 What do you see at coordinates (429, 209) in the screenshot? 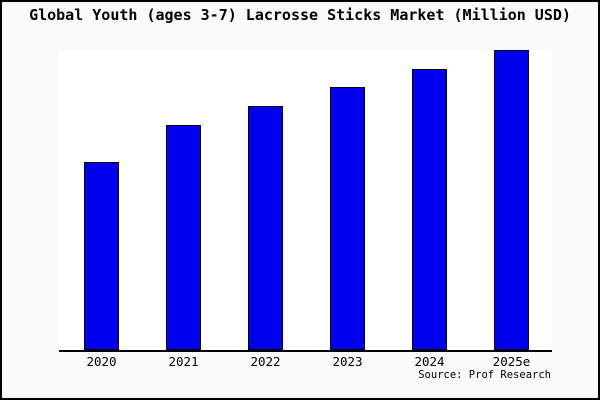
I see `bar-2024` at bounding box center [429, 209].